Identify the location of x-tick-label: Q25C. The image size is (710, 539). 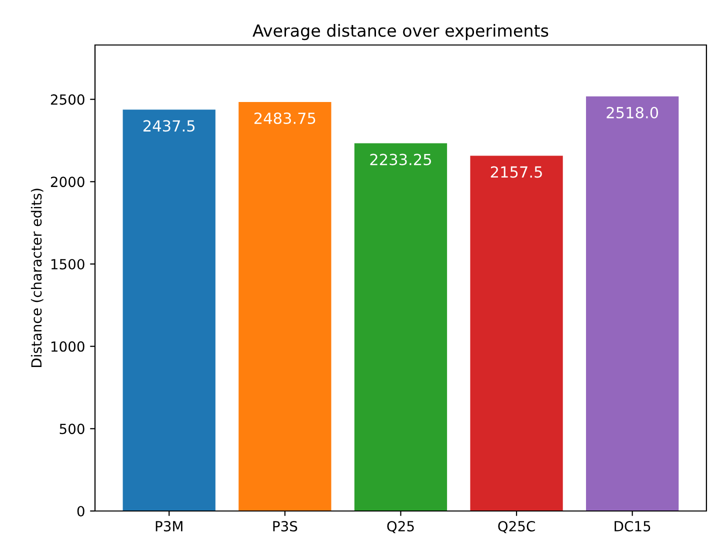
(516, 527).